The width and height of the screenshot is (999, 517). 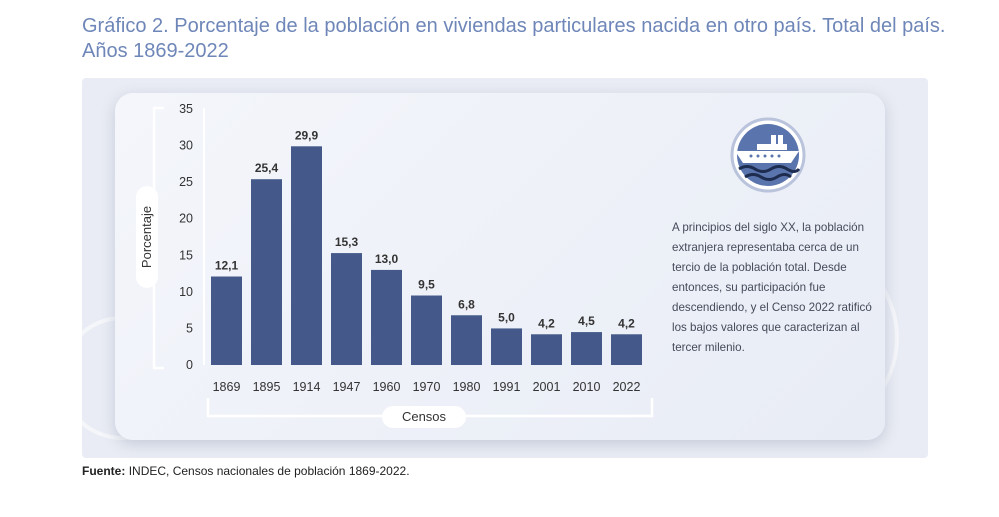 I want to click on bar-2010, so click(x=586, y=348).